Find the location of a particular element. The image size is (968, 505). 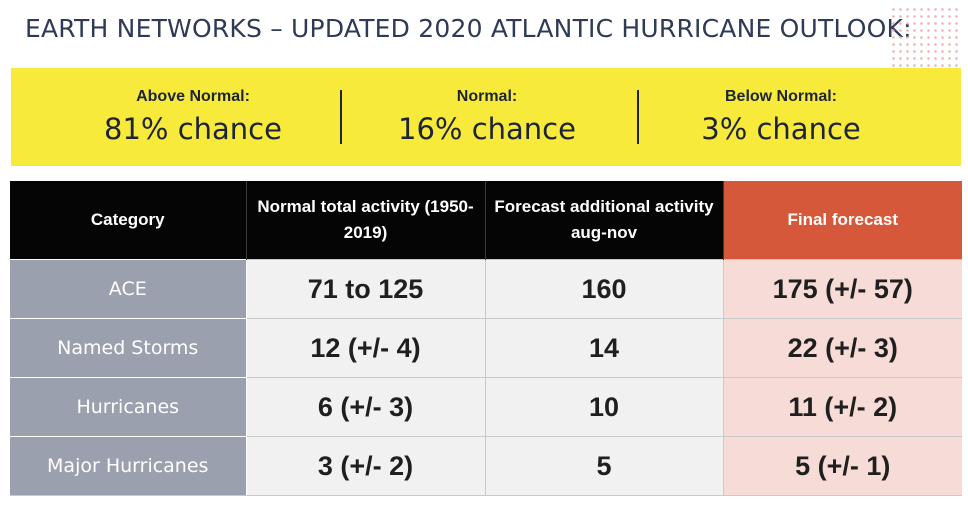

header-category: Category is located at coordinates (128, 220).